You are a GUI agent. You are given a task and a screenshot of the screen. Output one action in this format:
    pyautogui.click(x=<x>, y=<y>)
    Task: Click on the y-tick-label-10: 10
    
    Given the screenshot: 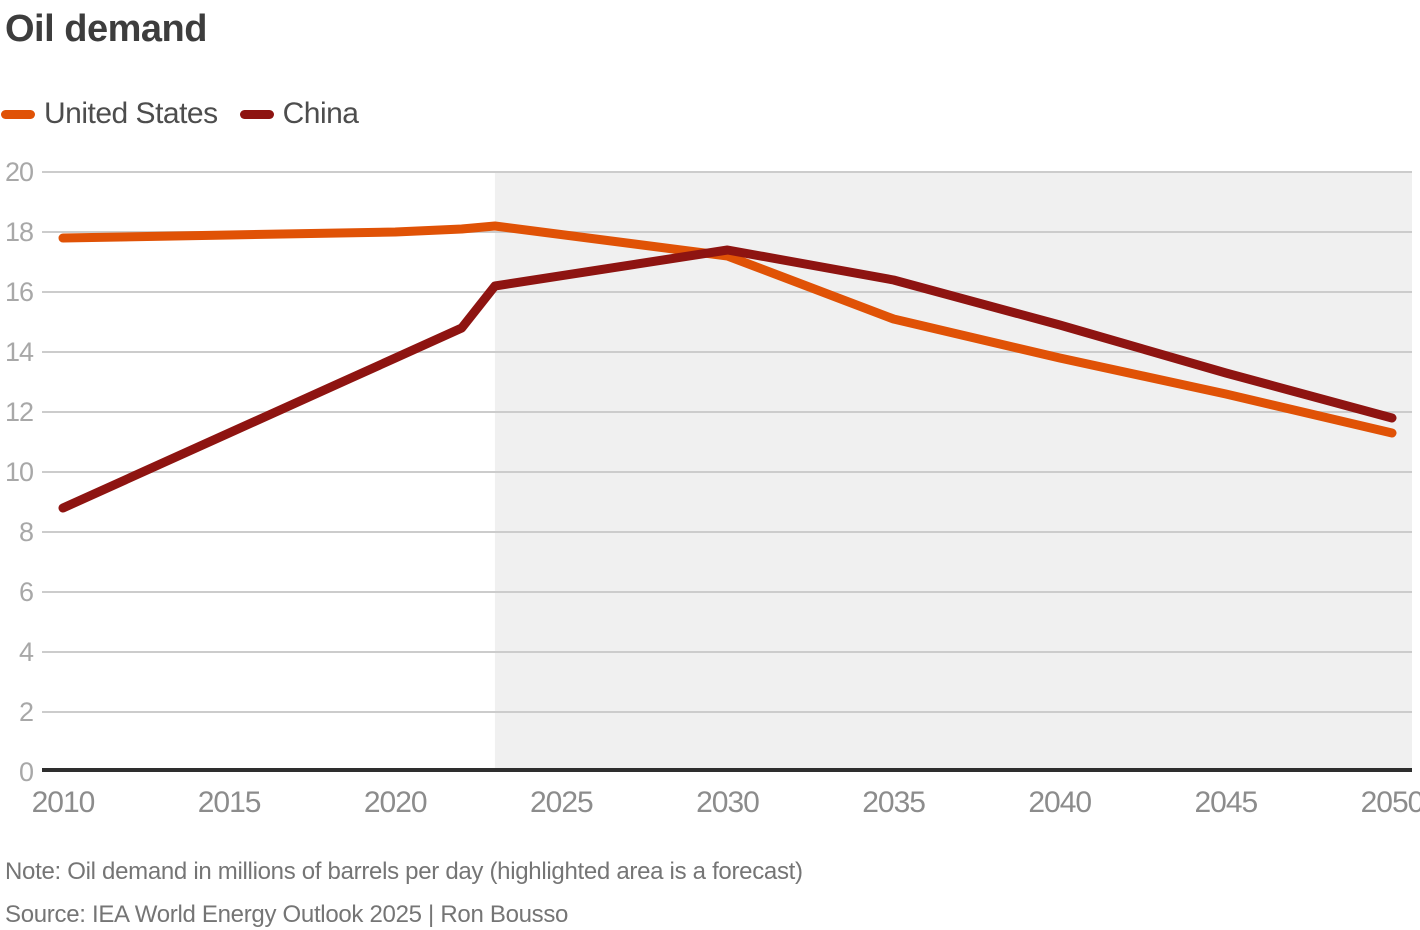 What is the action you would take?
    pyautogui.click(x=19, y=472)
    